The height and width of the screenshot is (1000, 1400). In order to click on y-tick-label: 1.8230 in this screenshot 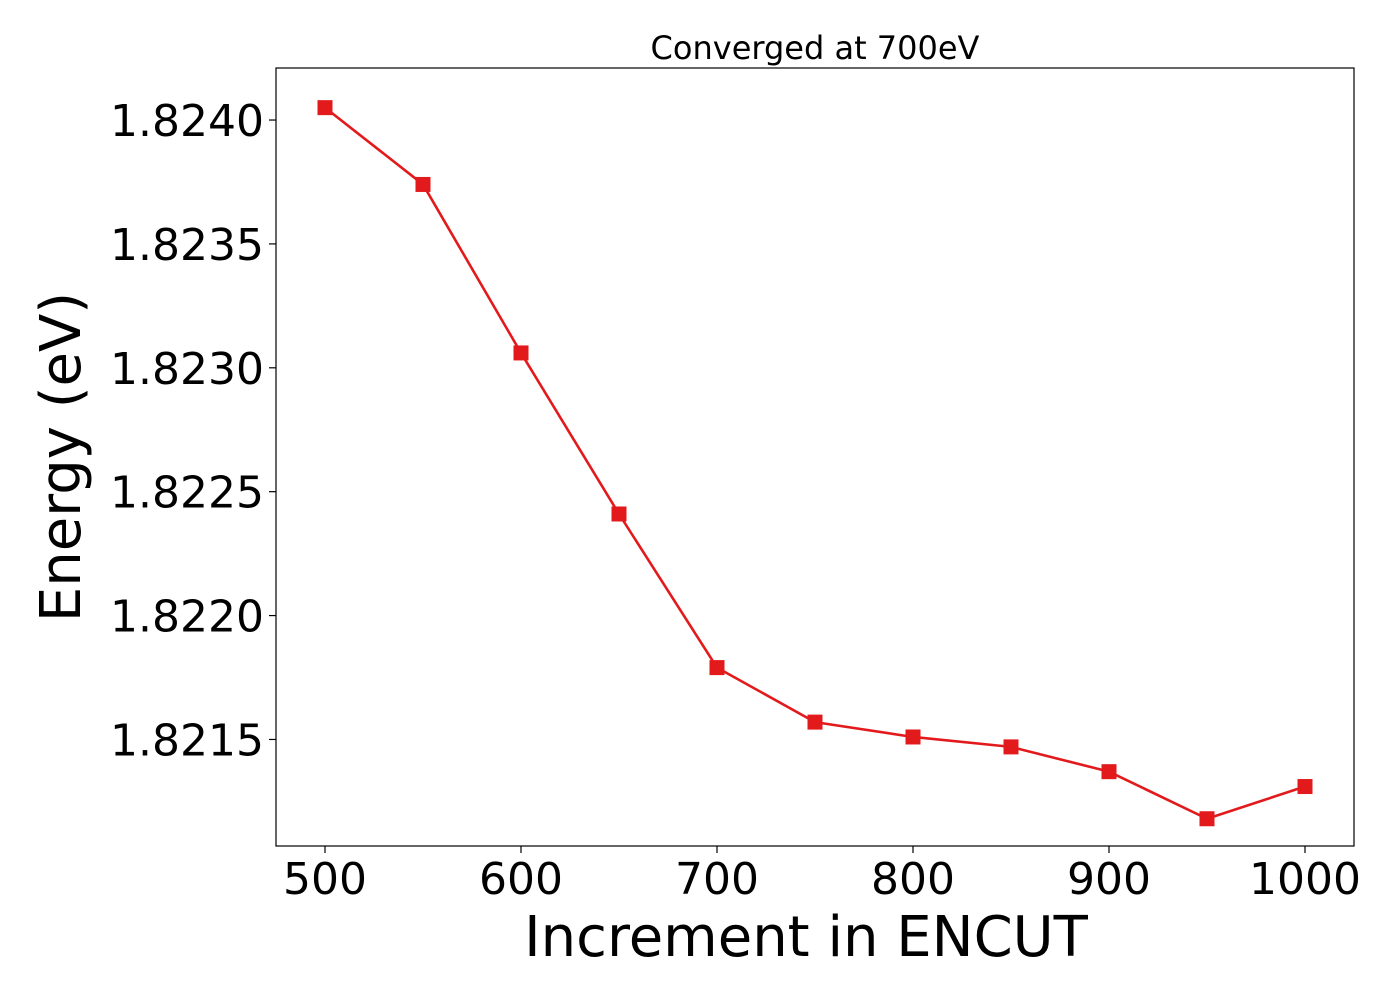, I will do `click(187, 369)`.